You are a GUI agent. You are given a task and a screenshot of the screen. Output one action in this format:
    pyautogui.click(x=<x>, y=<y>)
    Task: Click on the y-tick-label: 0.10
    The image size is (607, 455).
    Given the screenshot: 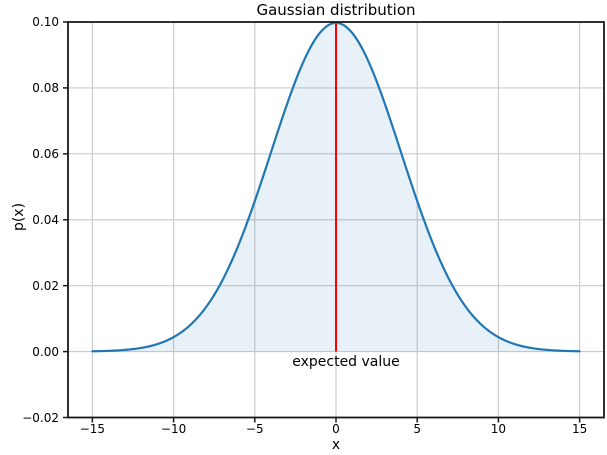 What is the action you would take?
    pyautogui.click(x=45, y=22)
    